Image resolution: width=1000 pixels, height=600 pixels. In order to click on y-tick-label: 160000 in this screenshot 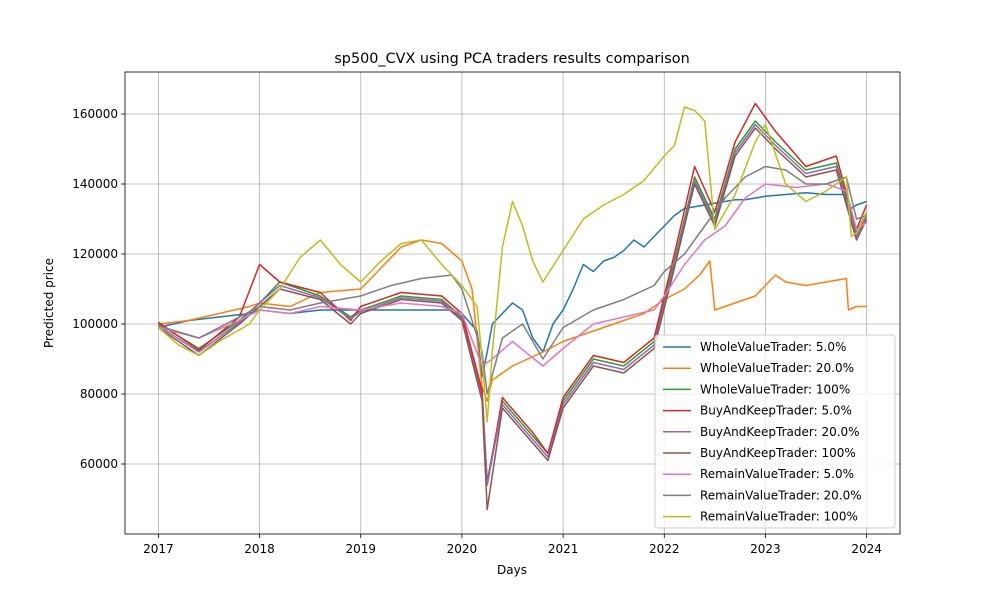, I will do `click(95, 114)`.